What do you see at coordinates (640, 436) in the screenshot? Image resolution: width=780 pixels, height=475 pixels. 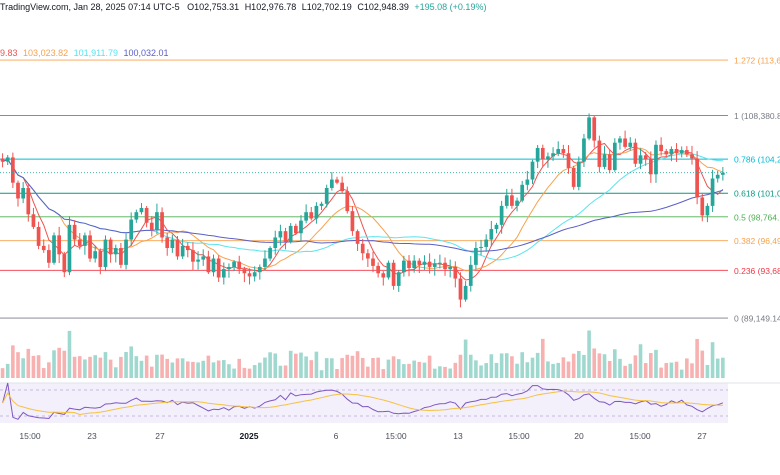 I see `x-tick-label: 15:00` at bounding box center [640, 436].